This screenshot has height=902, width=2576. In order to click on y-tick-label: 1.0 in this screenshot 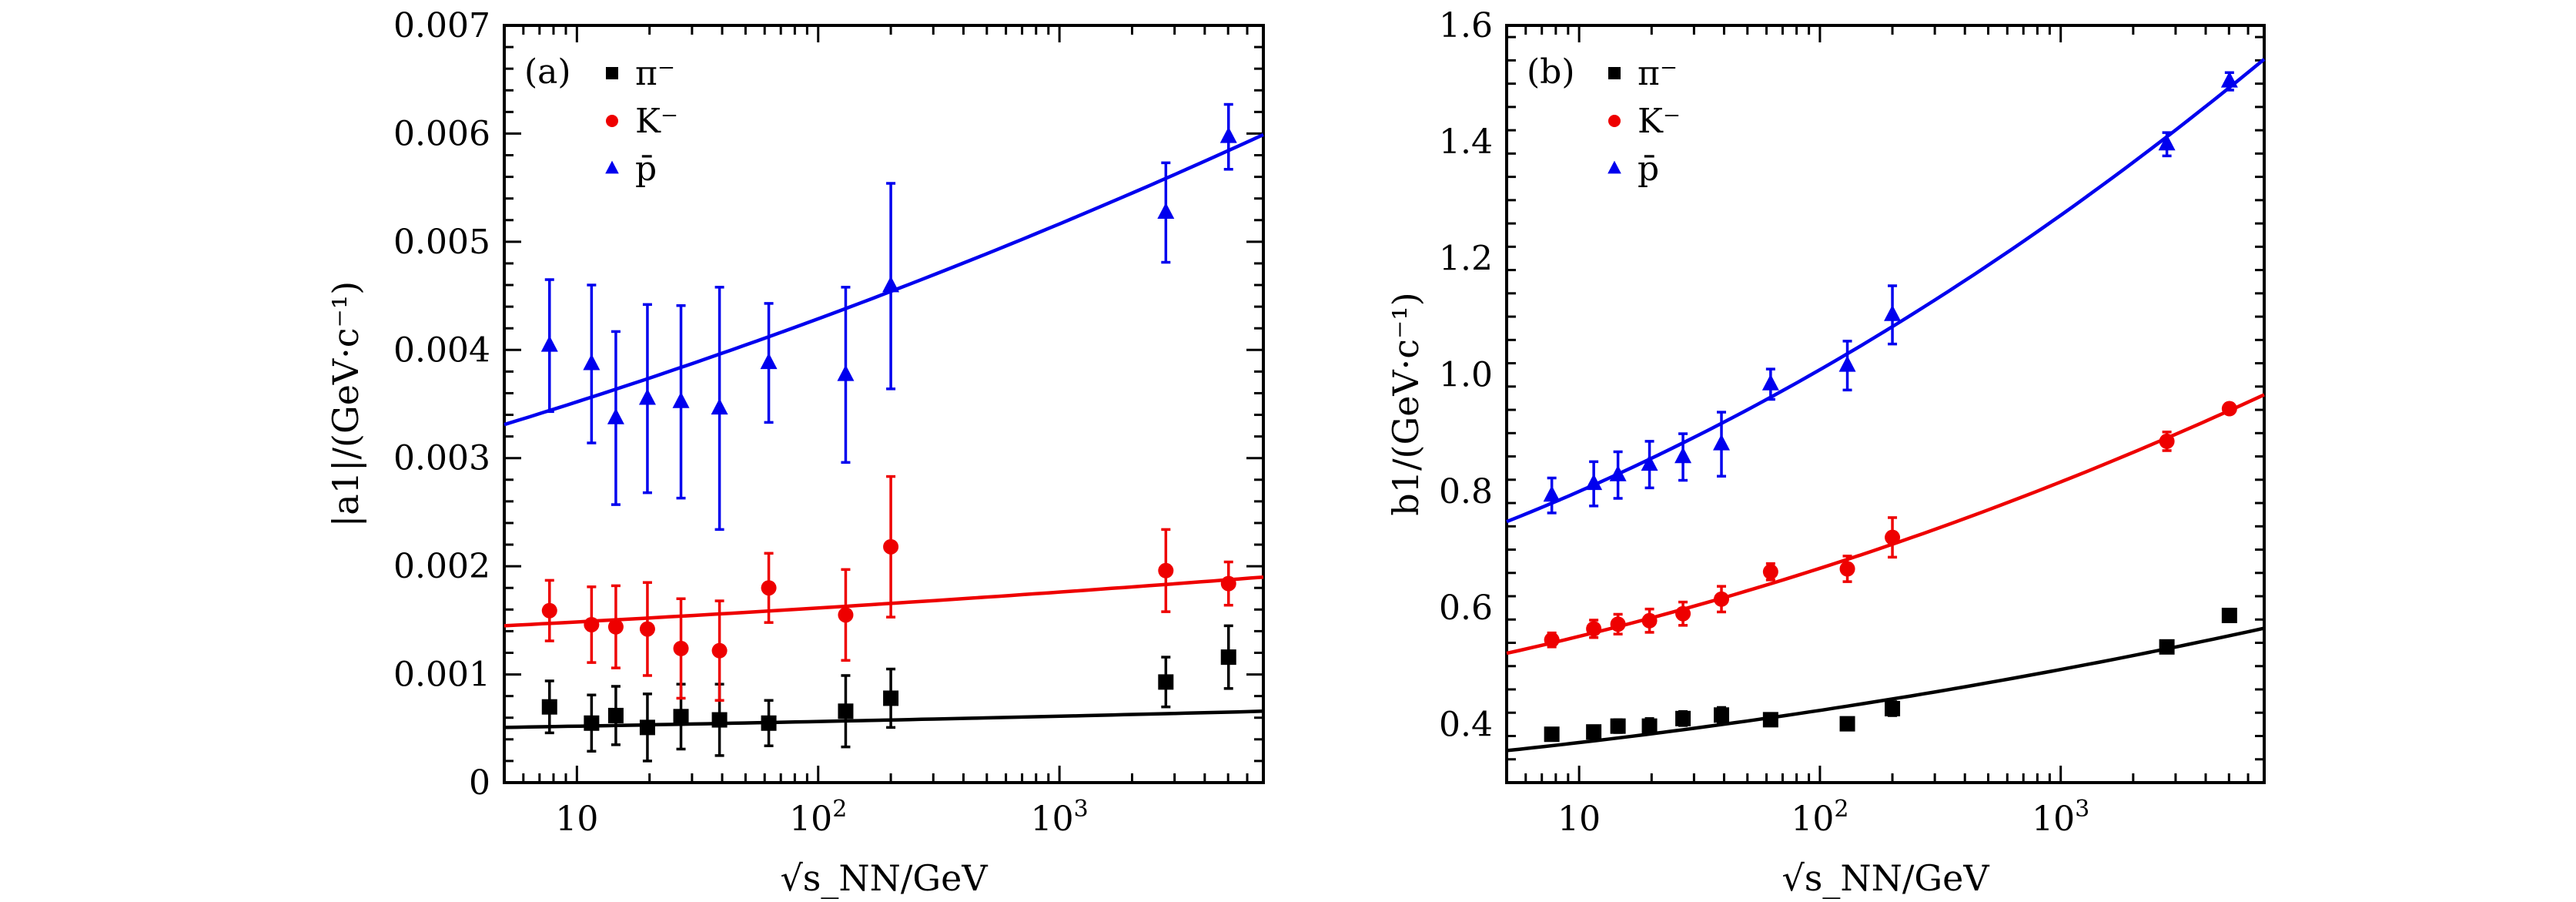, I will do `click(1466, 375)`.